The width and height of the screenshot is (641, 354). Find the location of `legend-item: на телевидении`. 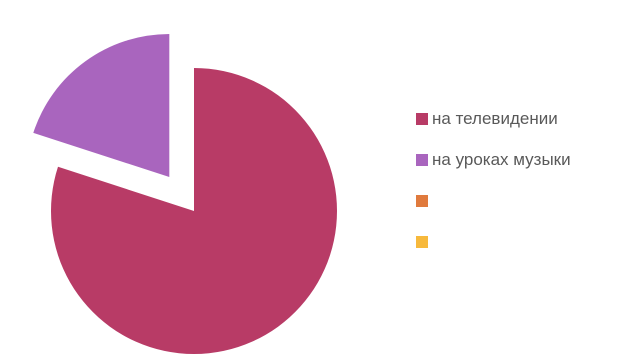

legend-item: на телевидении is located at coordinates (493, 119).